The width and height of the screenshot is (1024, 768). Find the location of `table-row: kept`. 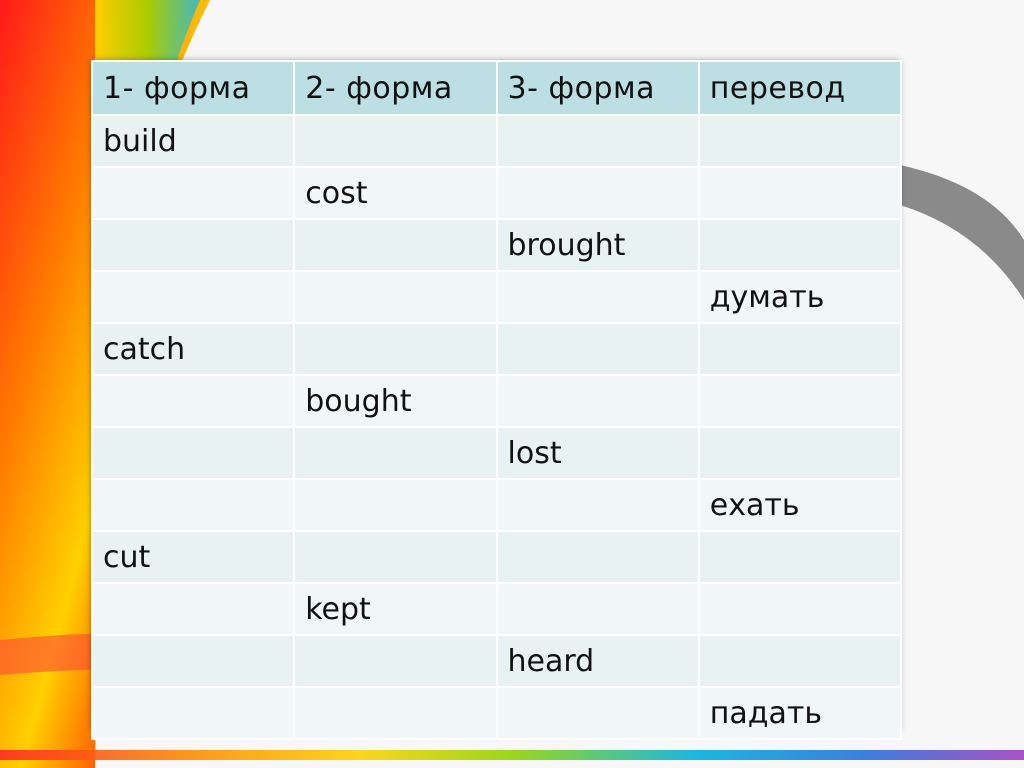

table-row: kept is located at coordinates (496, 609).